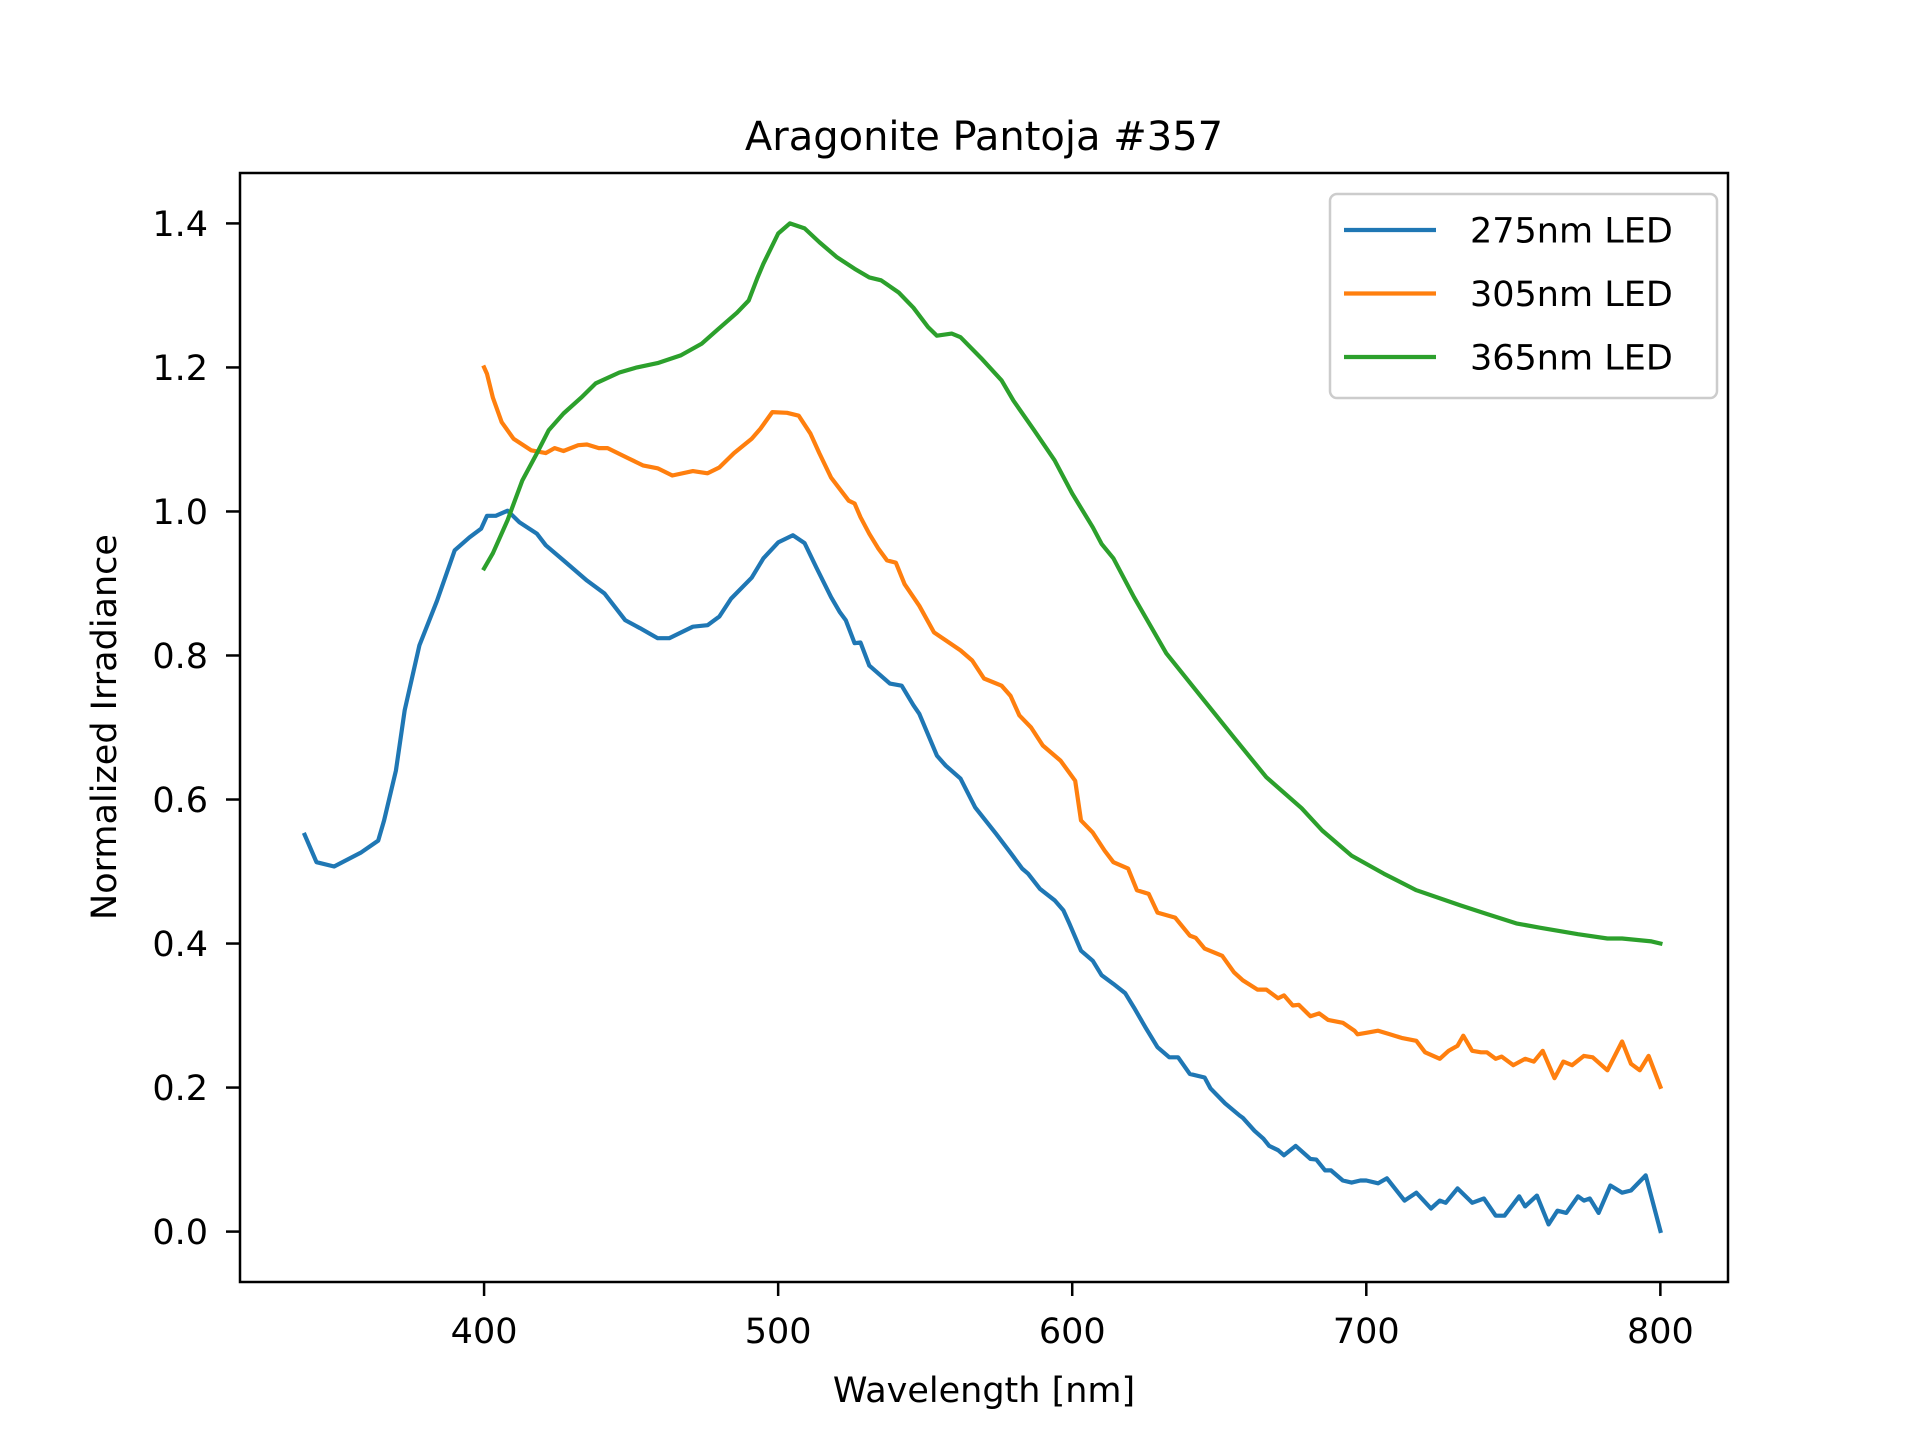 Image resolution: width=1920 pixels, height=1440 pixels. Describe the element at coordinates (1571, 359) in the screenshot. I see `legend-label: 365nm LED` at that location.